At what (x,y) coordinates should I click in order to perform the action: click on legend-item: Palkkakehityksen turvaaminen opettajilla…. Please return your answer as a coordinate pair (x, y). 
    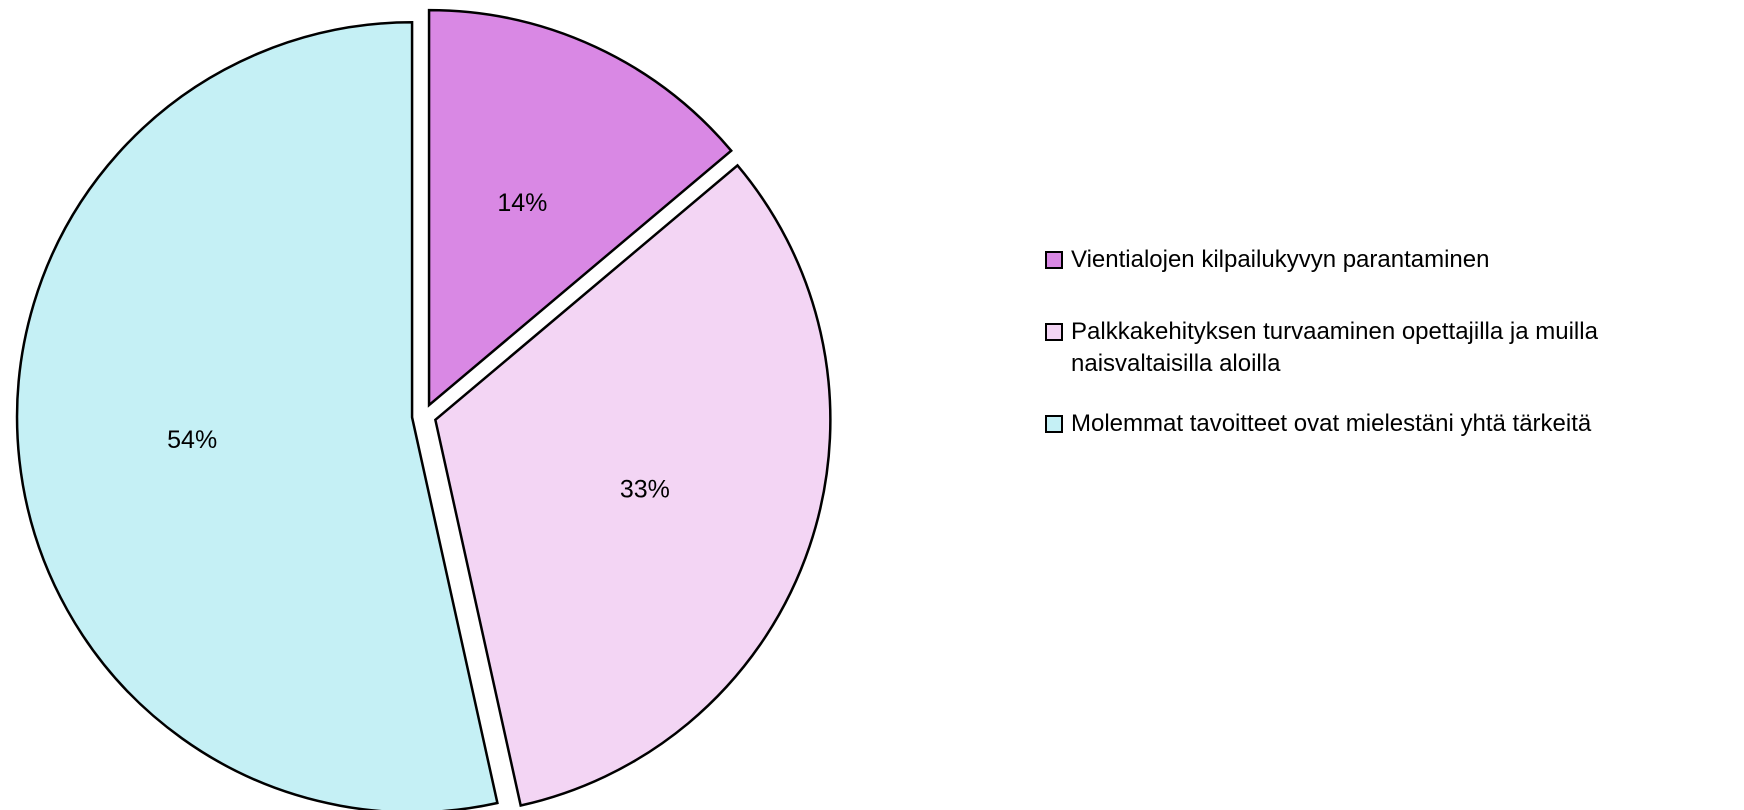
    Looking at the image, I should click on (1390, 348).